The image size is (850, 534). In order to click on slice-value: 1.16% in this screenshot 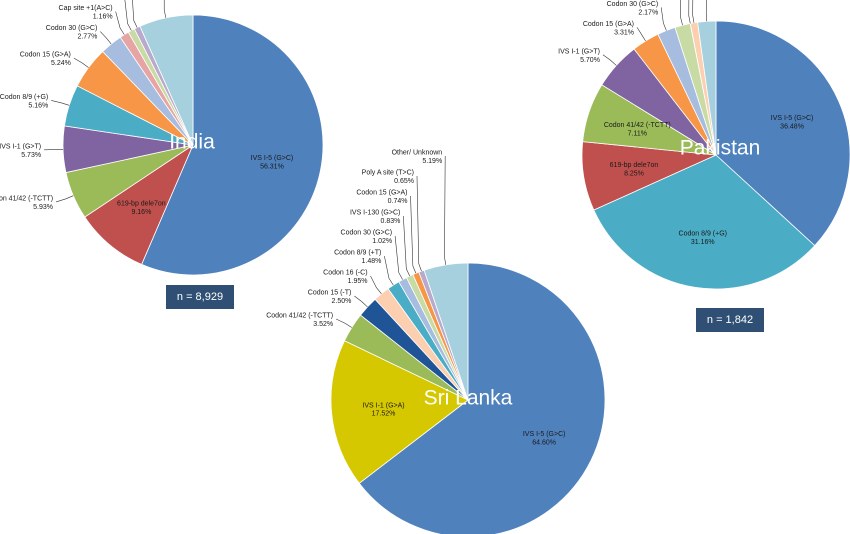, I will do `click(103, 17)`.